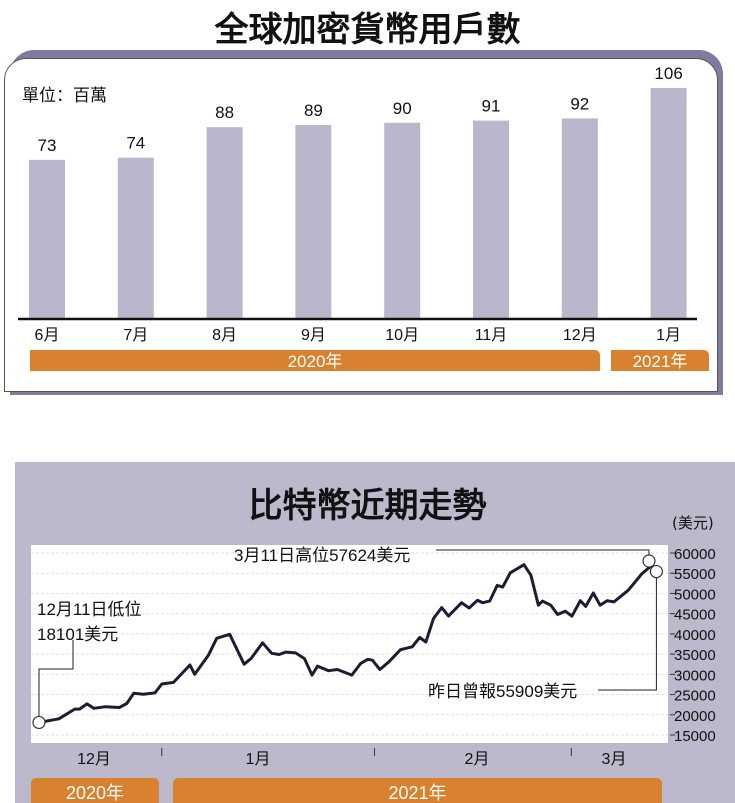 Image resolution: width=735 pixels, height=803 pixels. Describe the element at coordinates (402, 335) in the screenshot. I see `x-tick-label: 10月` at that location.